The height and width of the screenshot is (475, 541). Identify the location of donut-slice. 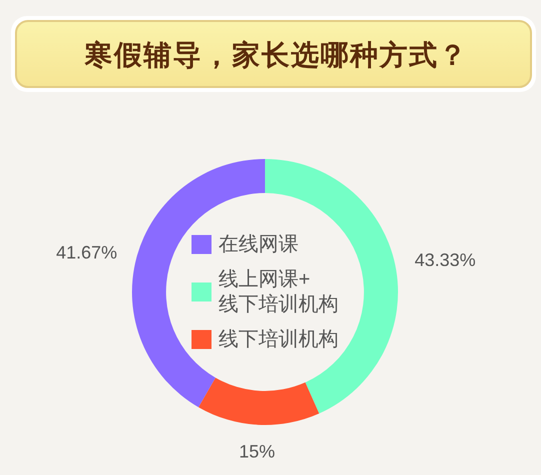
(259, 401).